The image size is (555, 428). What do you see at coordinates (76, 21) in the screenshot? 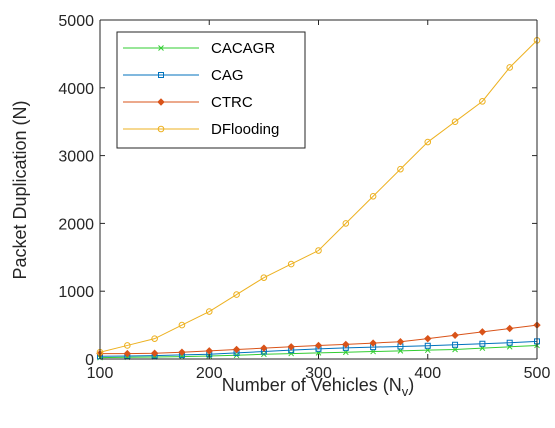
I see `y-tick-label: 5000` at bounding box center [76, 21].